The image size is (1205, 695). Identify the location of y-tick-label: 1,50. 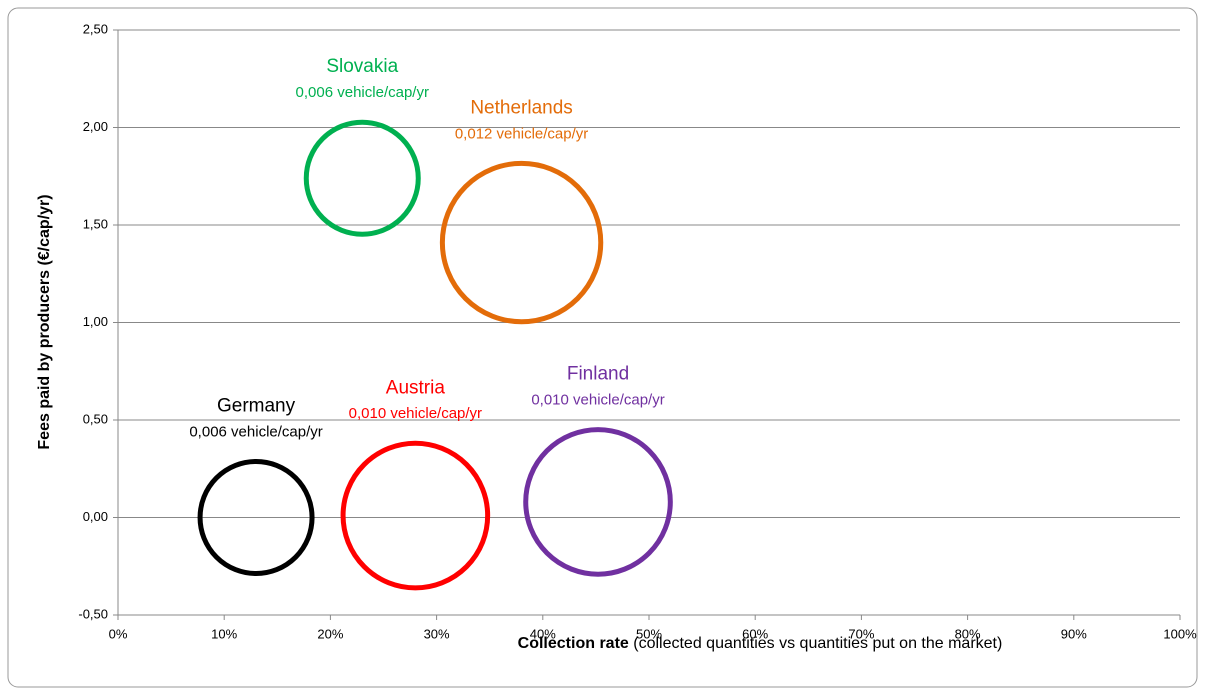
(95, 223).